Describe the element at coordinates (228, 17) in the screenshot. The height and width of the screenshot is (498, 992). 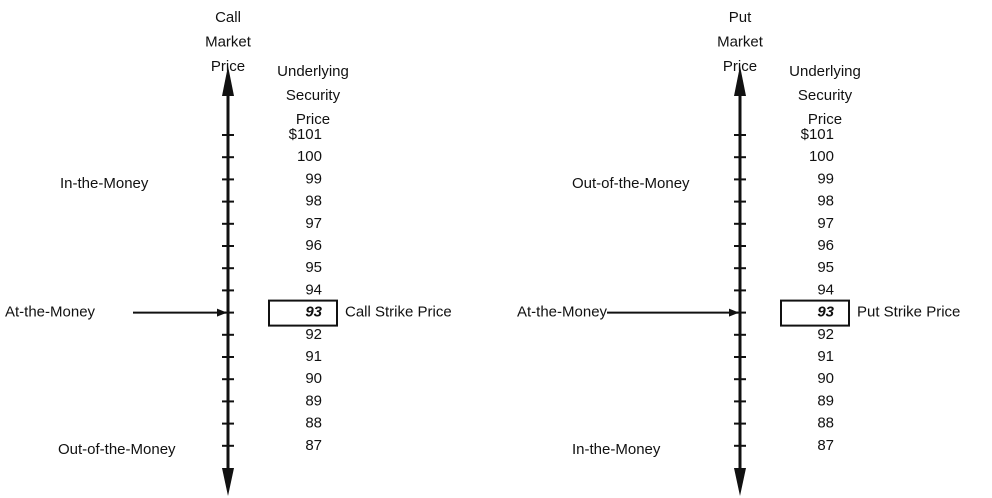
I see `axis-title: Call` at that location.